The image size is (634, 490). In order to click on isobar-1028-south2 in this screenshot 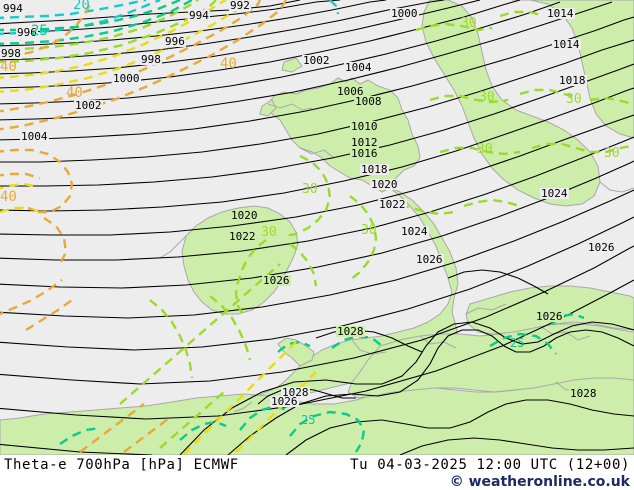, I will do `click(516, 446)`.